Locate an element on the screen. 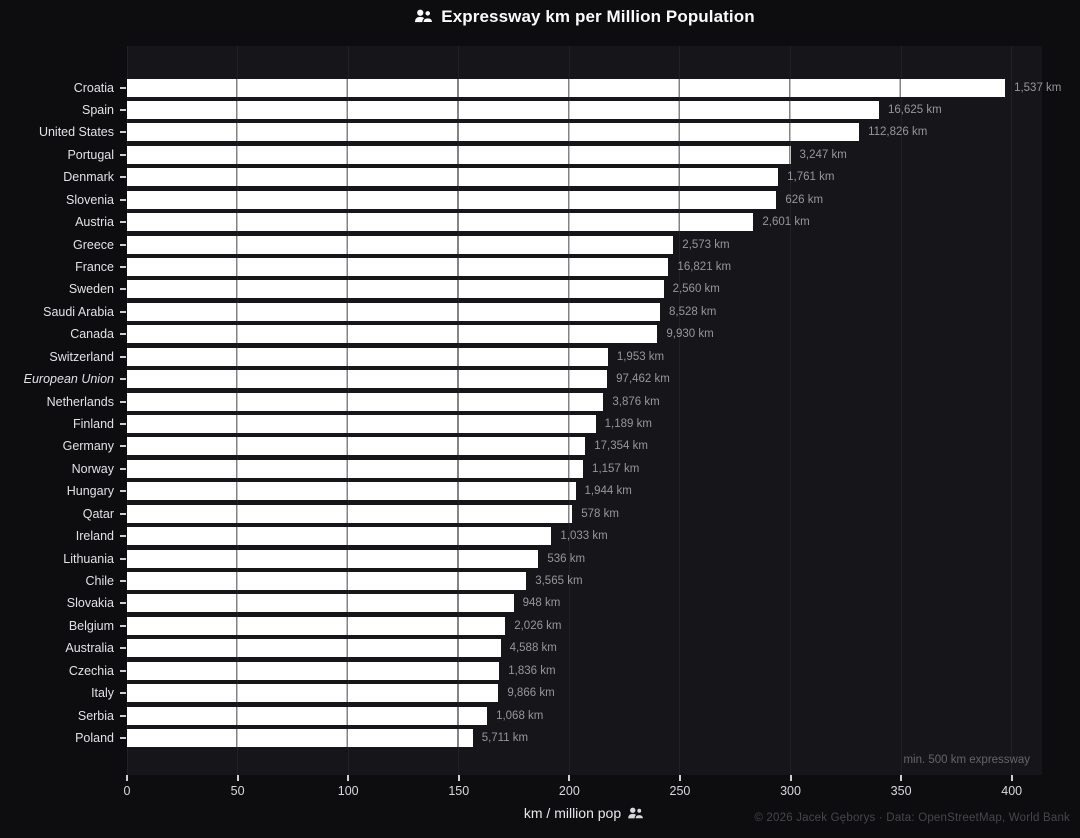 This screenshot has height=838, width=1080. y-axis-label: Italy is located at coordinates (102, 693).